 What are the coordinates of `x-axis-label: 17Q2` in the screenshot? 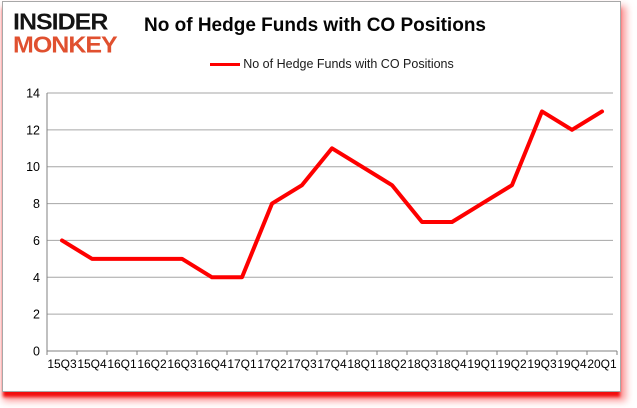 It's located at (272, 364).